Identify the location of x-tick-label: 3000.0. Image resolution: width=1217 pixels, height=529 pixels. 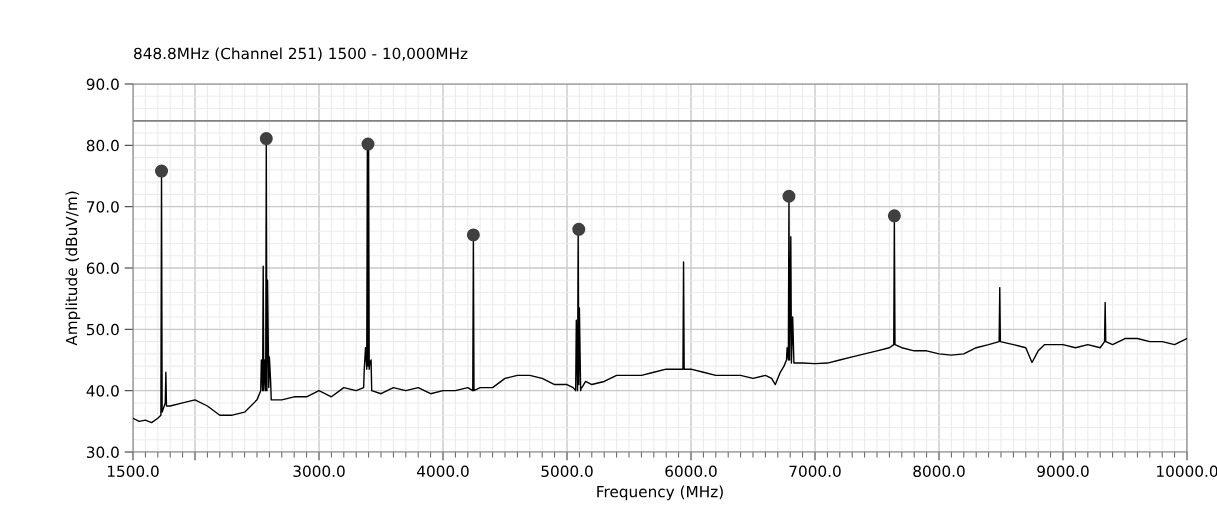
(319, 471).